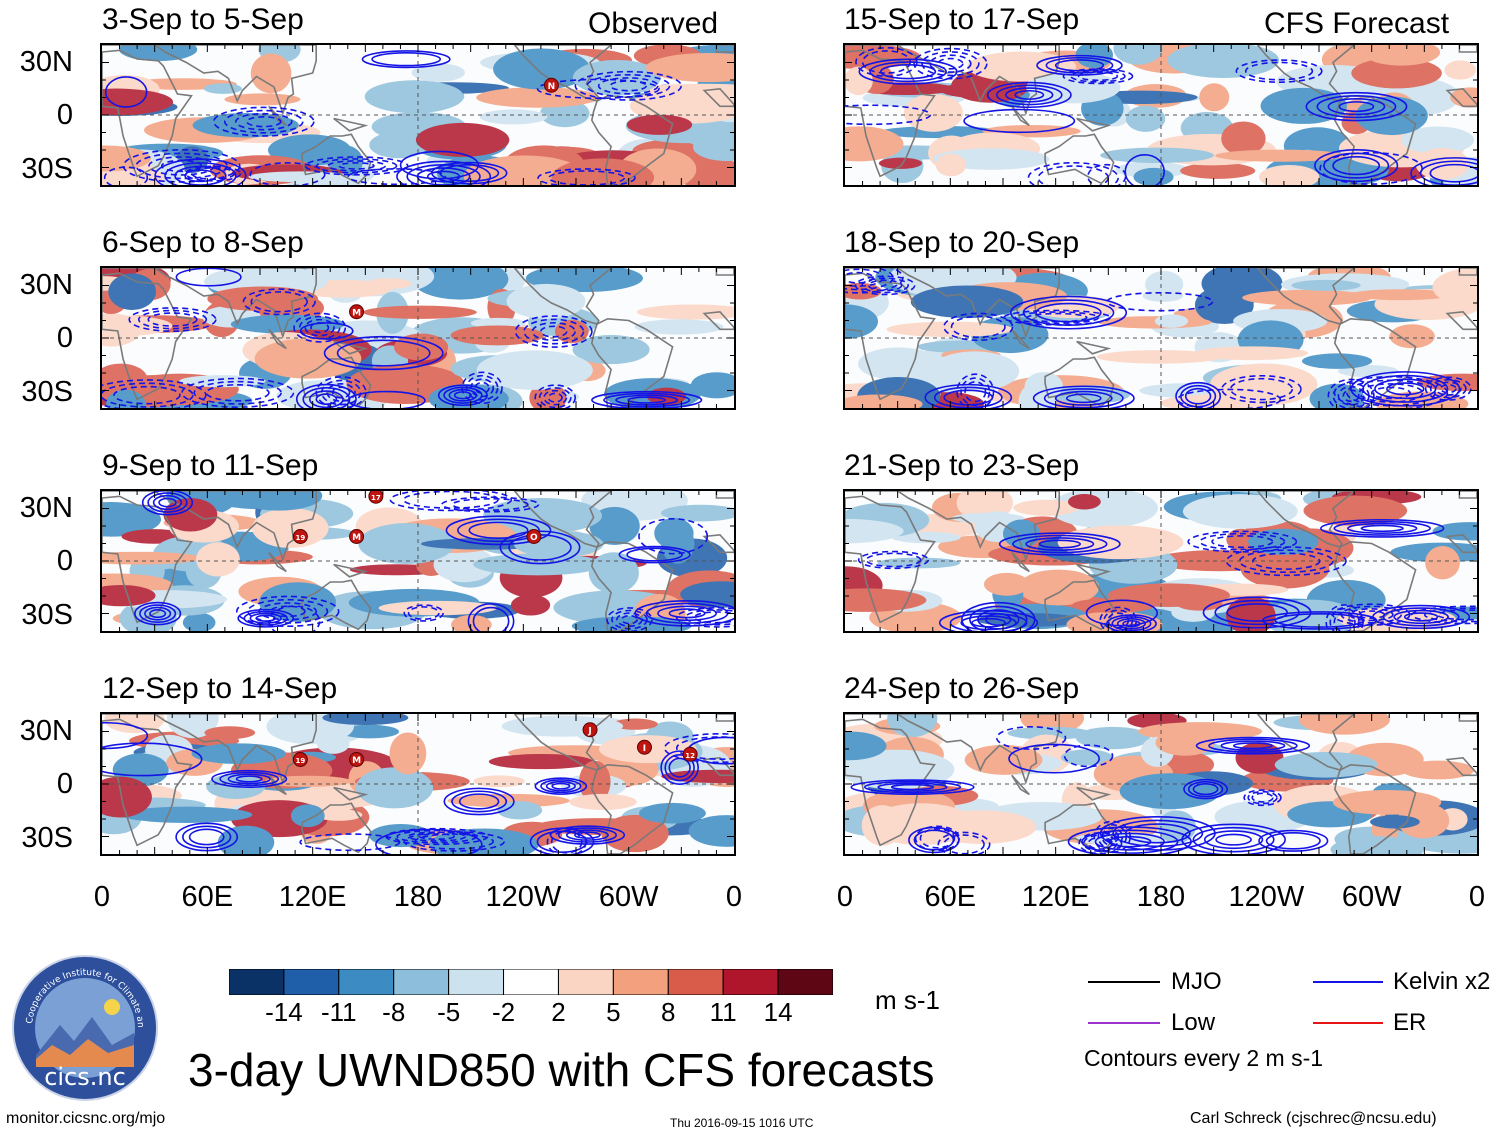  I want to click on lon-label: 0, so click(1477, 897).